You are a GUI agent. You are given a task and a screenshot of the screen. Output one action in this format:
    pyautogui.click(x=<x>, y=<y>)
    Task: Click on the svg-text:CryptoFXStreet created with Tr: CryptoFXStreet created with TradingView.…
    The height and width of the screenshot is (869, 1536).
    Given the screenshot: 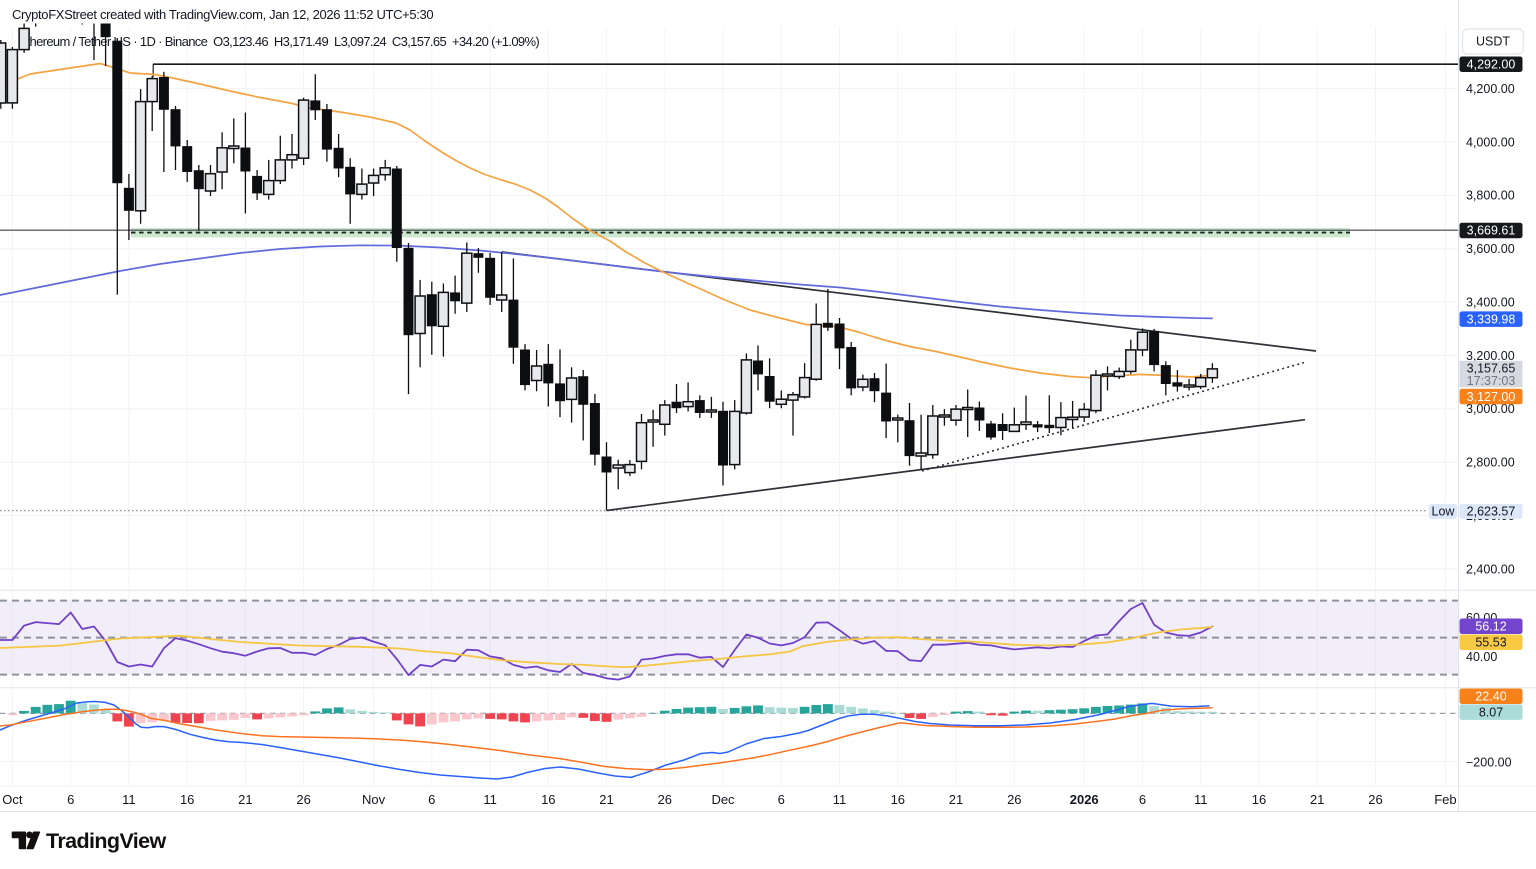 What is the action you would take?
    pyautogui.click(x=222, y=14)
    